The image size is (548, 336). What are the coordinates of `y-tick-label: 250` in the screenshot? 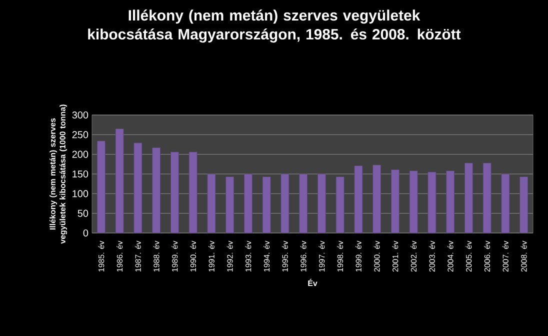 It's located at (80, 134).